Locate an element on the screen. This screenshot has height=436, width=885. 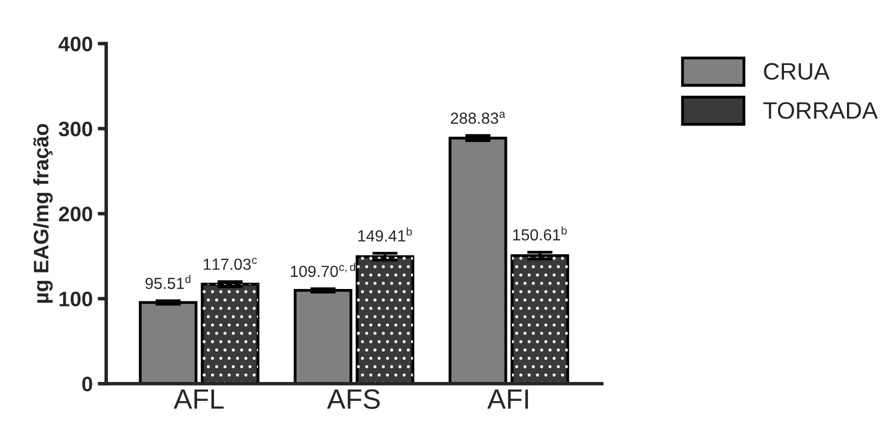
y-tick-label: 400 is located at coordinates (75, 44).